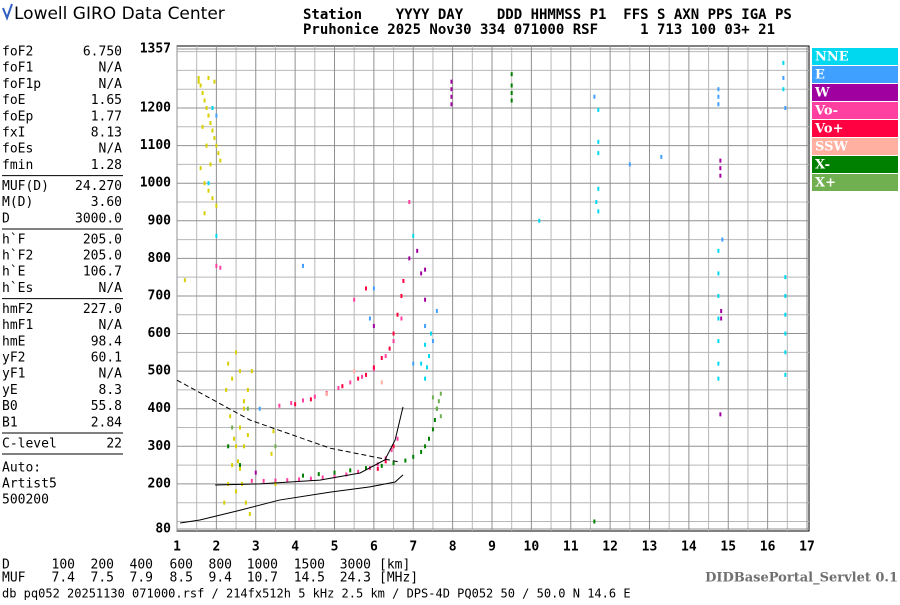  I want to click on param-value: 8.13, so click(106, 133).